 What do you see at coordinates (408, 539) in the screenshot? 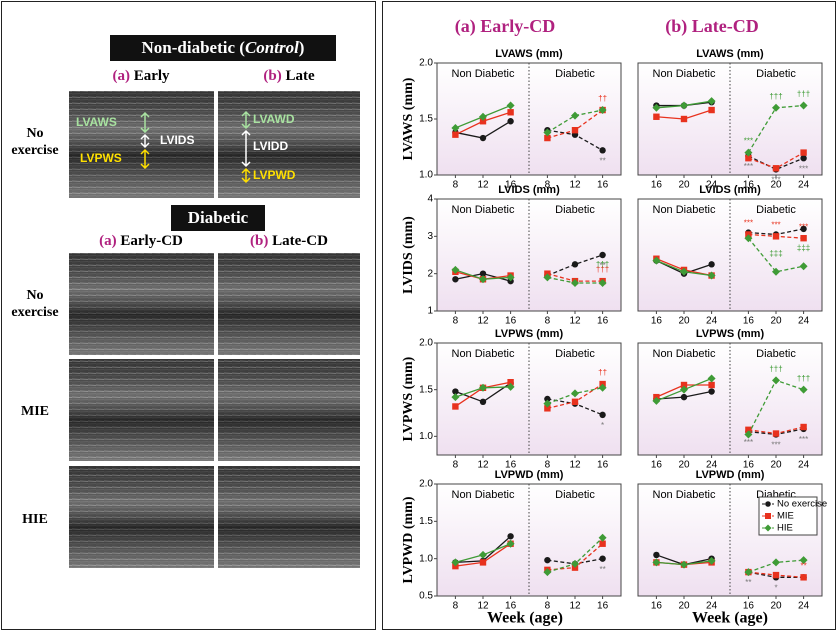
I see `y-axis-label: LVPWD (mm)` at bounding box center [408, 539].